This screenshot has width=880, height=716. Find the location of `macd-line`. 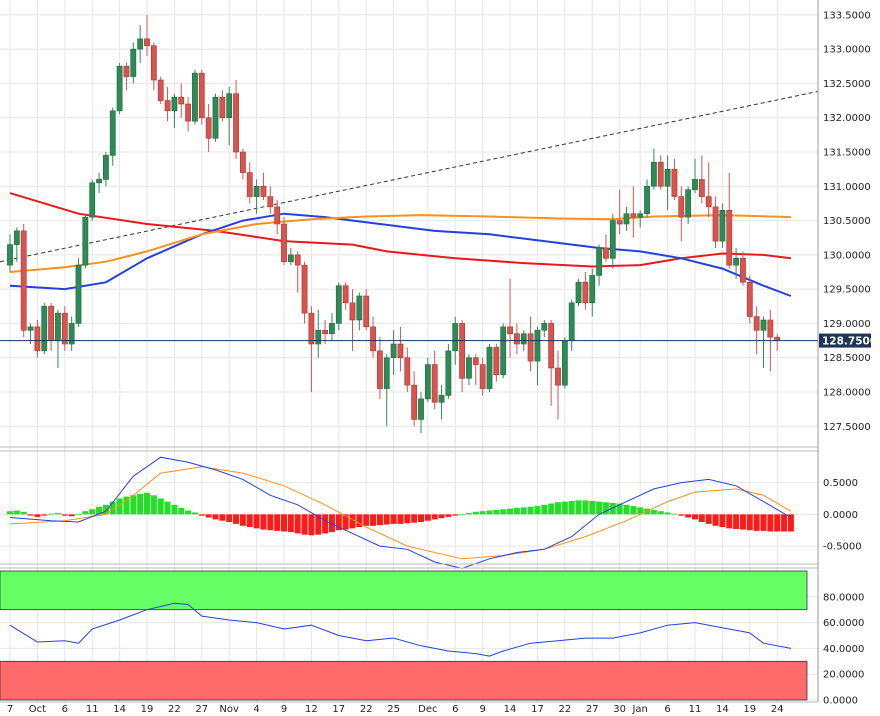

macd-line is located at coordinates (400, 512).